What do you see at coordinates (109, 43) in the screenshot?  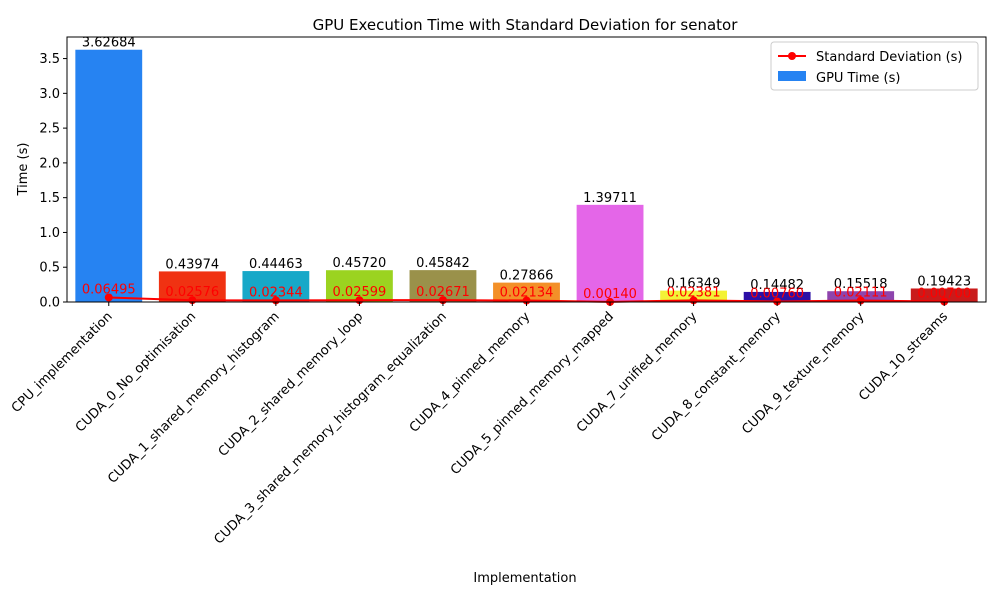 I see `bar-value-label-CPU_implementation: 3.62684` at bounding box center [109, 43].